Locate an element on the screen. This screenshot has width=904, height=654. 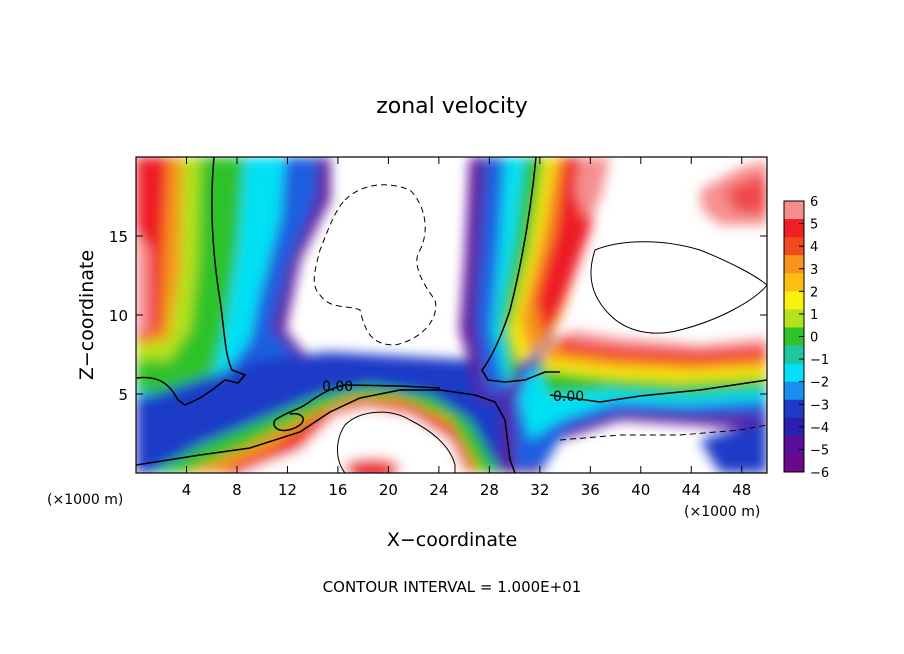
field-right-red is located at coordinates (663, 348).